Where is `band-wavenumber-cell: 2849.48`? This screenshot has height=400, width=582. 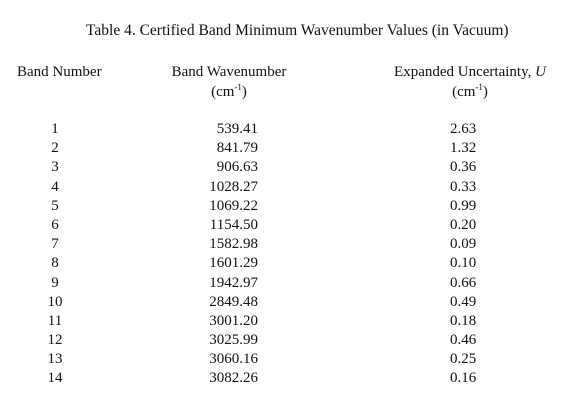 band-wavenumber-cell: 2849.48 is located at coordinates (233, 301).